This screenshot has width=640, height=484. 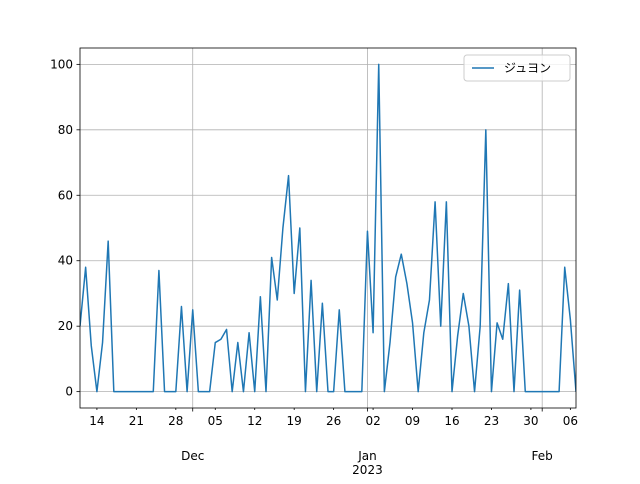 What do you see at coordinates (372, 421) in the screenshot?
I see `x-tick-label: 02` at bounding box center [372, 421].